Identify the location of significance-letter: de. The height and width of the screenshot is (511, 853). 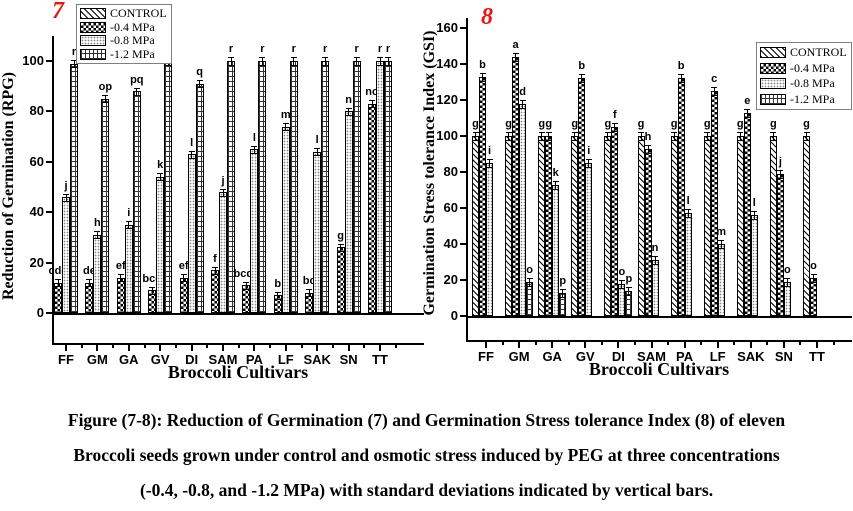
(89, 271).